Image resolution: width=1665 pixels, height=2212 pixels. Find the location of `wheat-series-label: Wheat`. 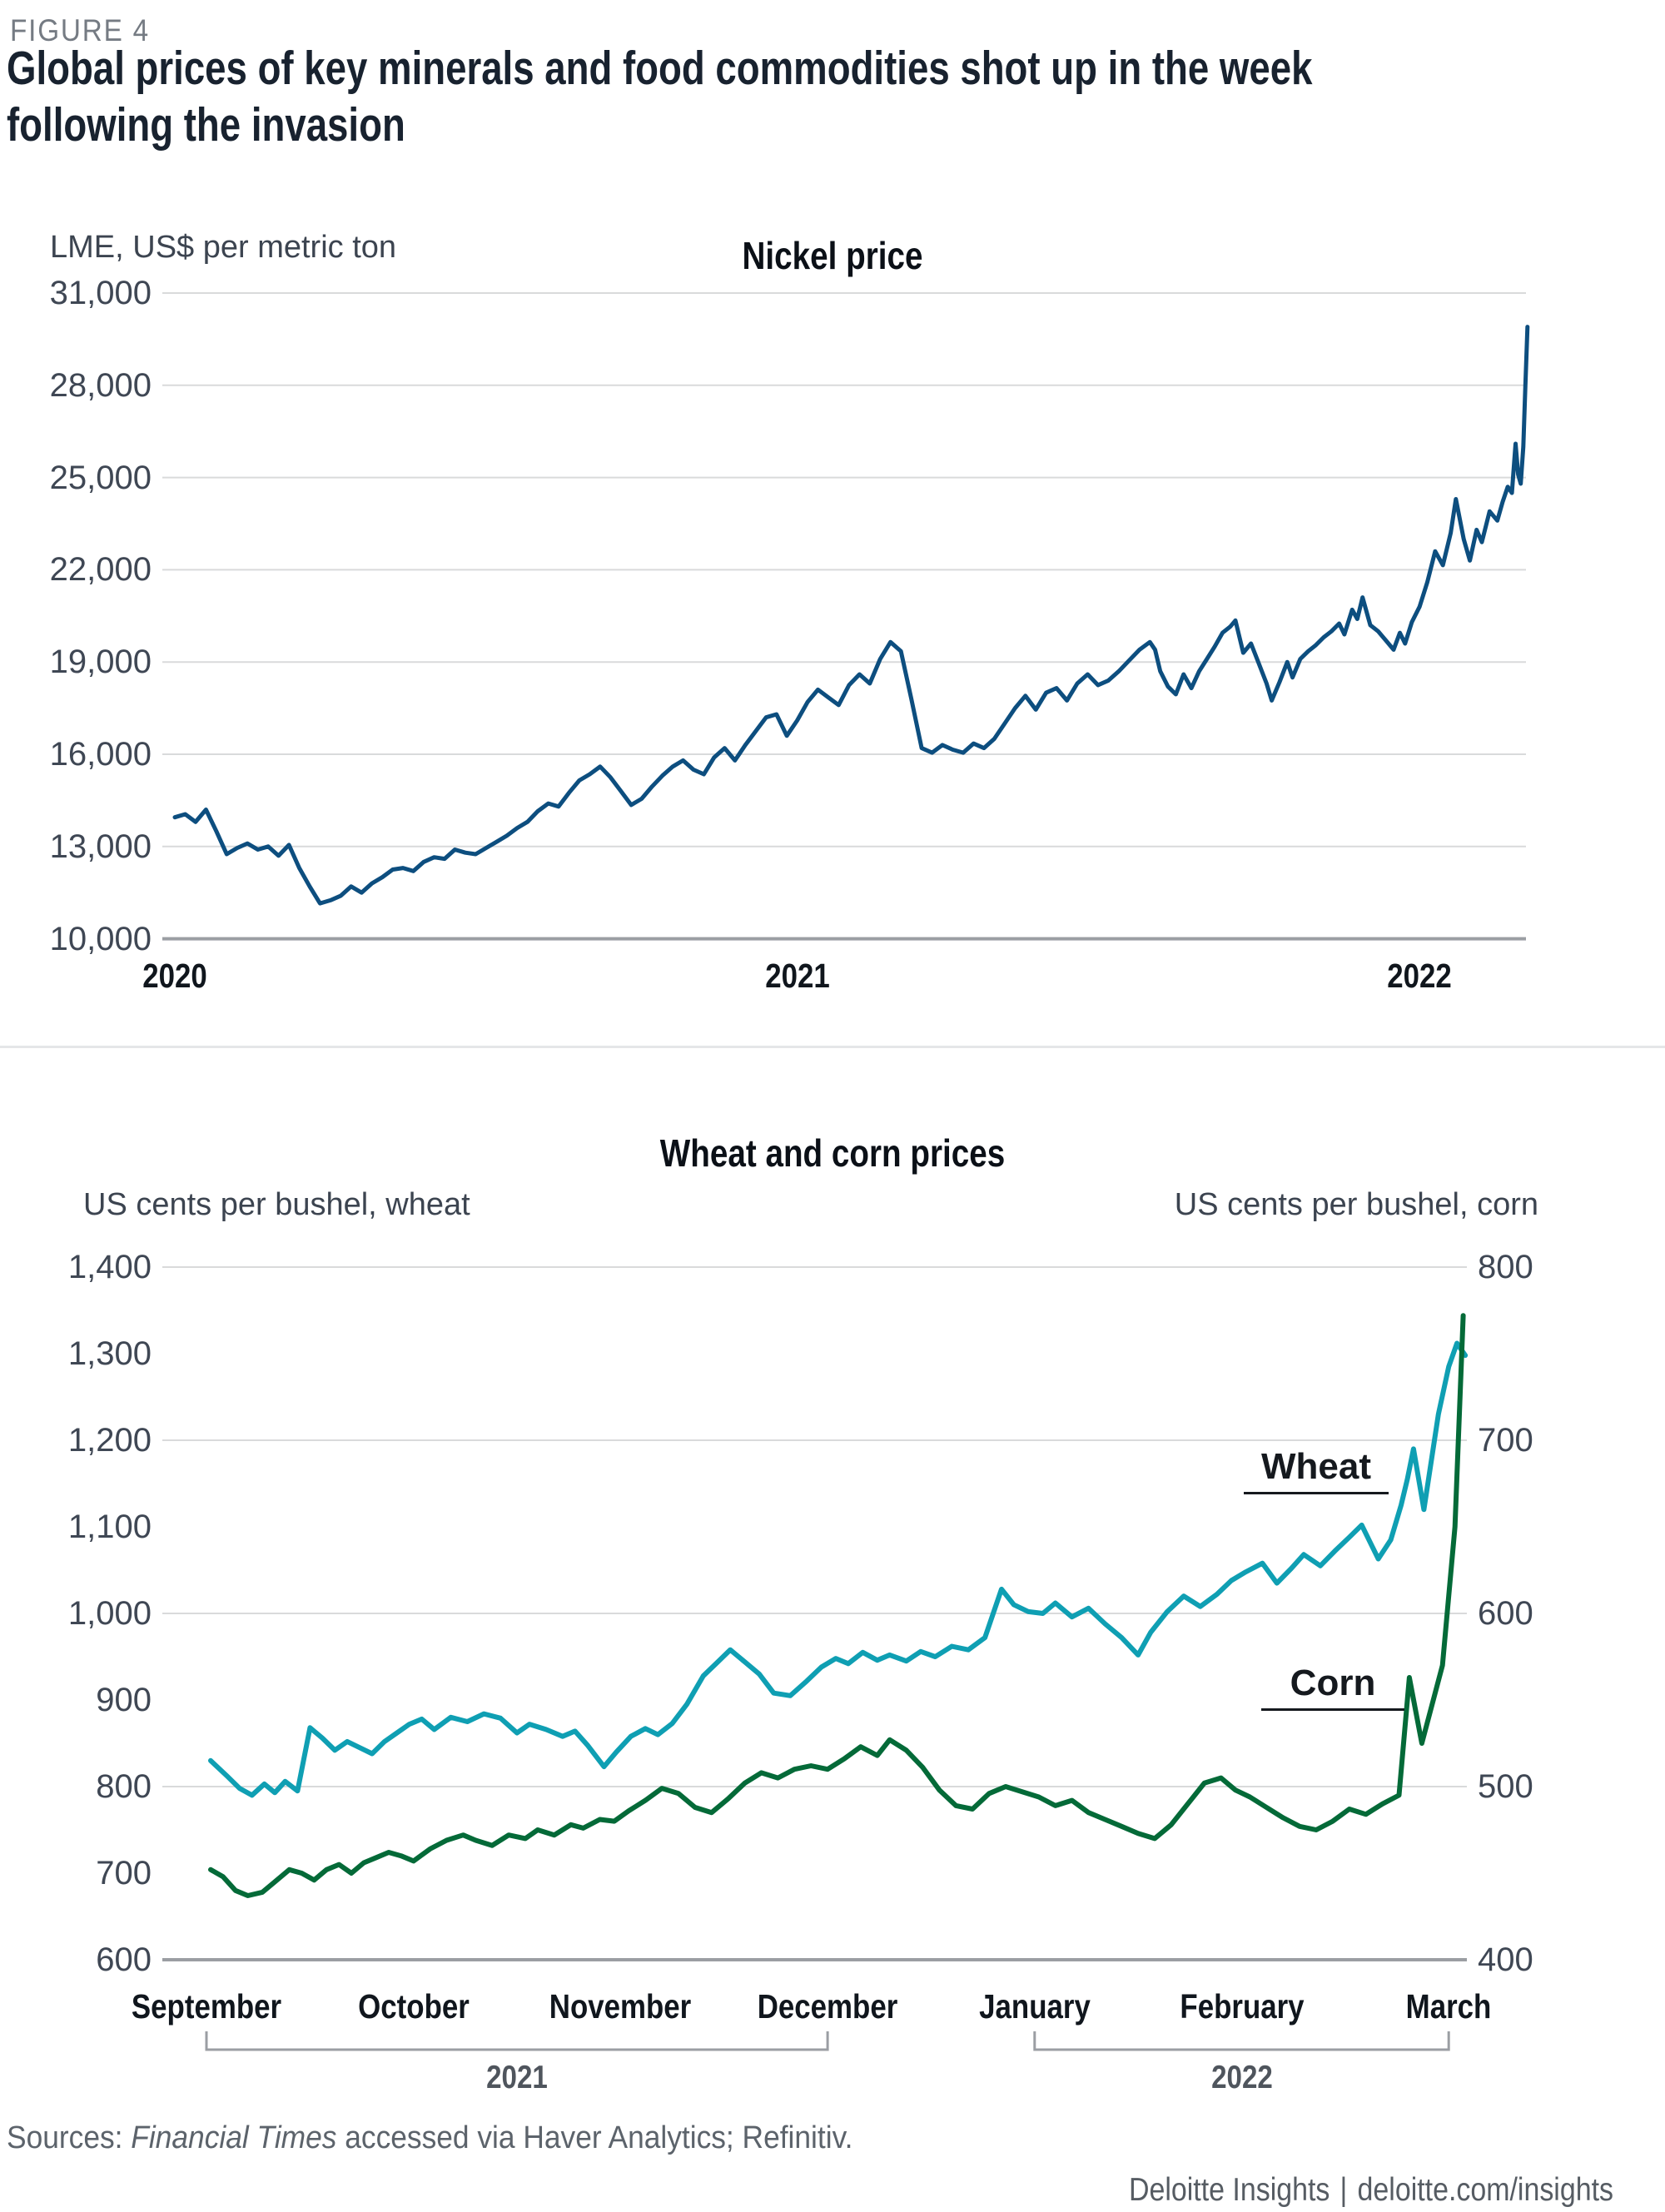

wheat-series-label: Wheat is located at coordinates (1317, 1471).